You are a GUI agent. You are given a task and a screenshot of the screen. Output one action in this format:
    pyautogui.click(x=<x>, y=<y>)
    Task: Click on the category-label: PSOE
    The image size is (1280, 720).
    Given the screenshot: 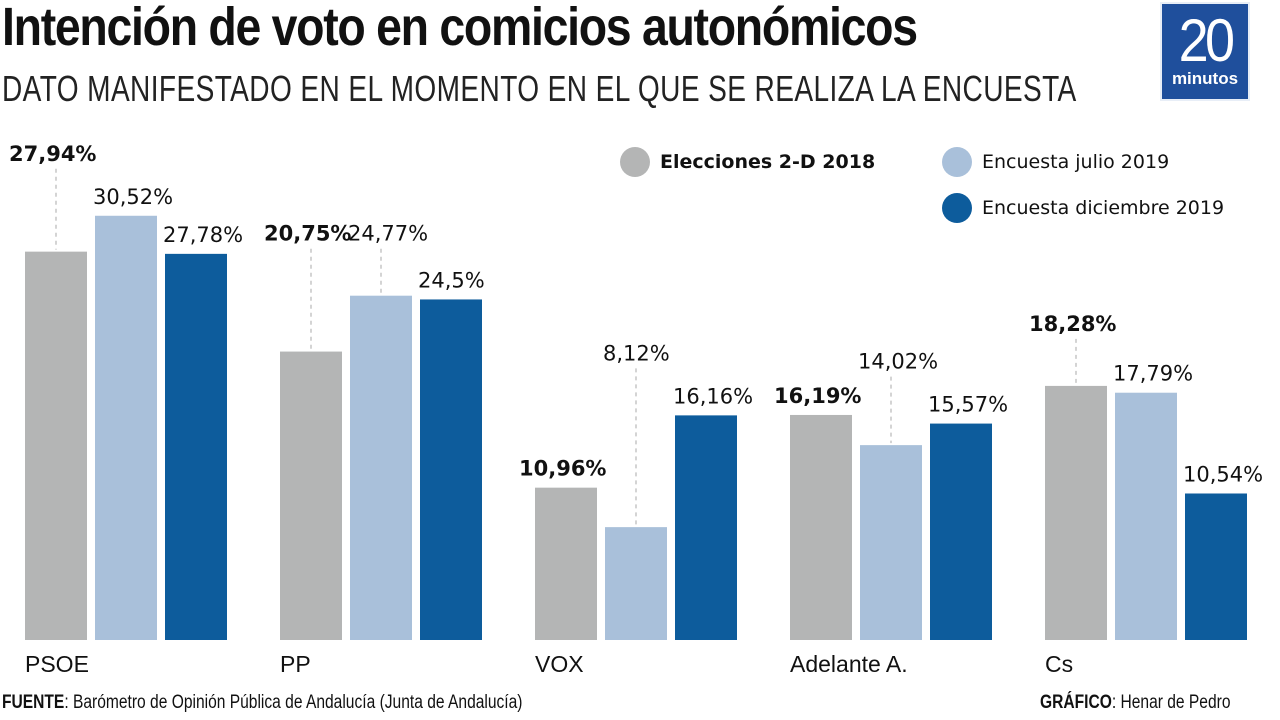 What is the action you would take?
    pyautogui.click(x=57, y=664)
    